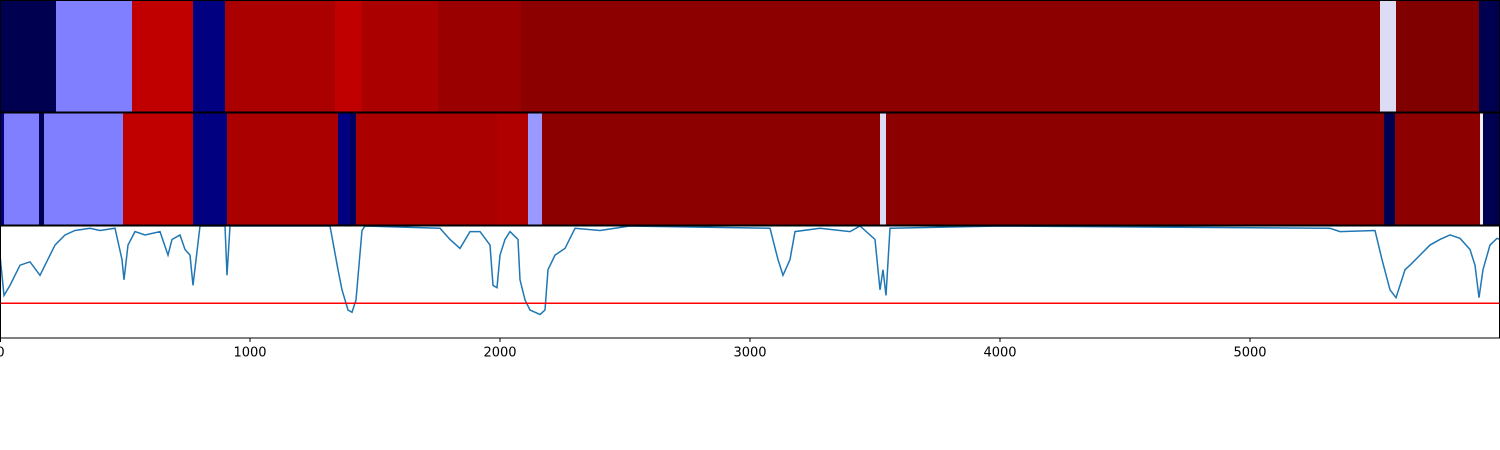  Describe the element at coordinates (749, 353) in the screenshot. I see `x-tick-label: 3000` at that location.